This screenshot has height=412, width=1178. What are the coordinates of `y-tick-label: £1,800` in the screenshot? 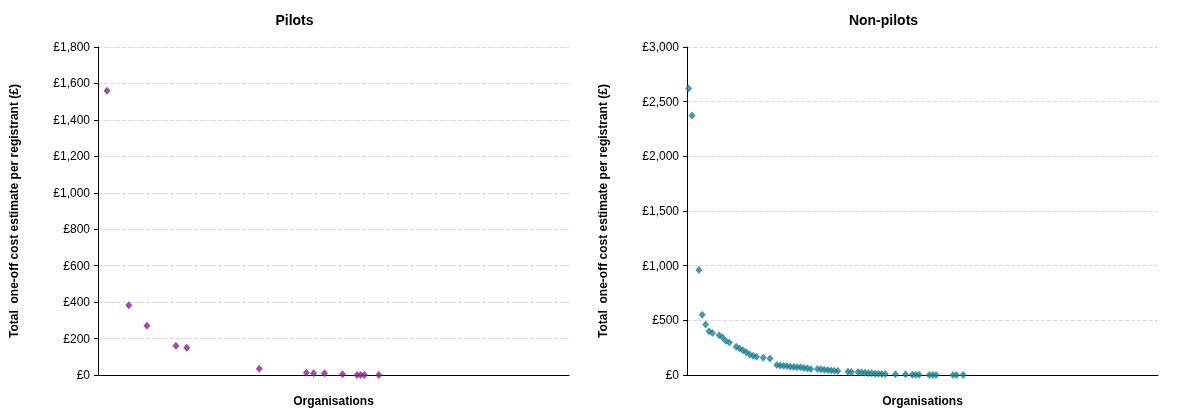 It's located at (72, 47).